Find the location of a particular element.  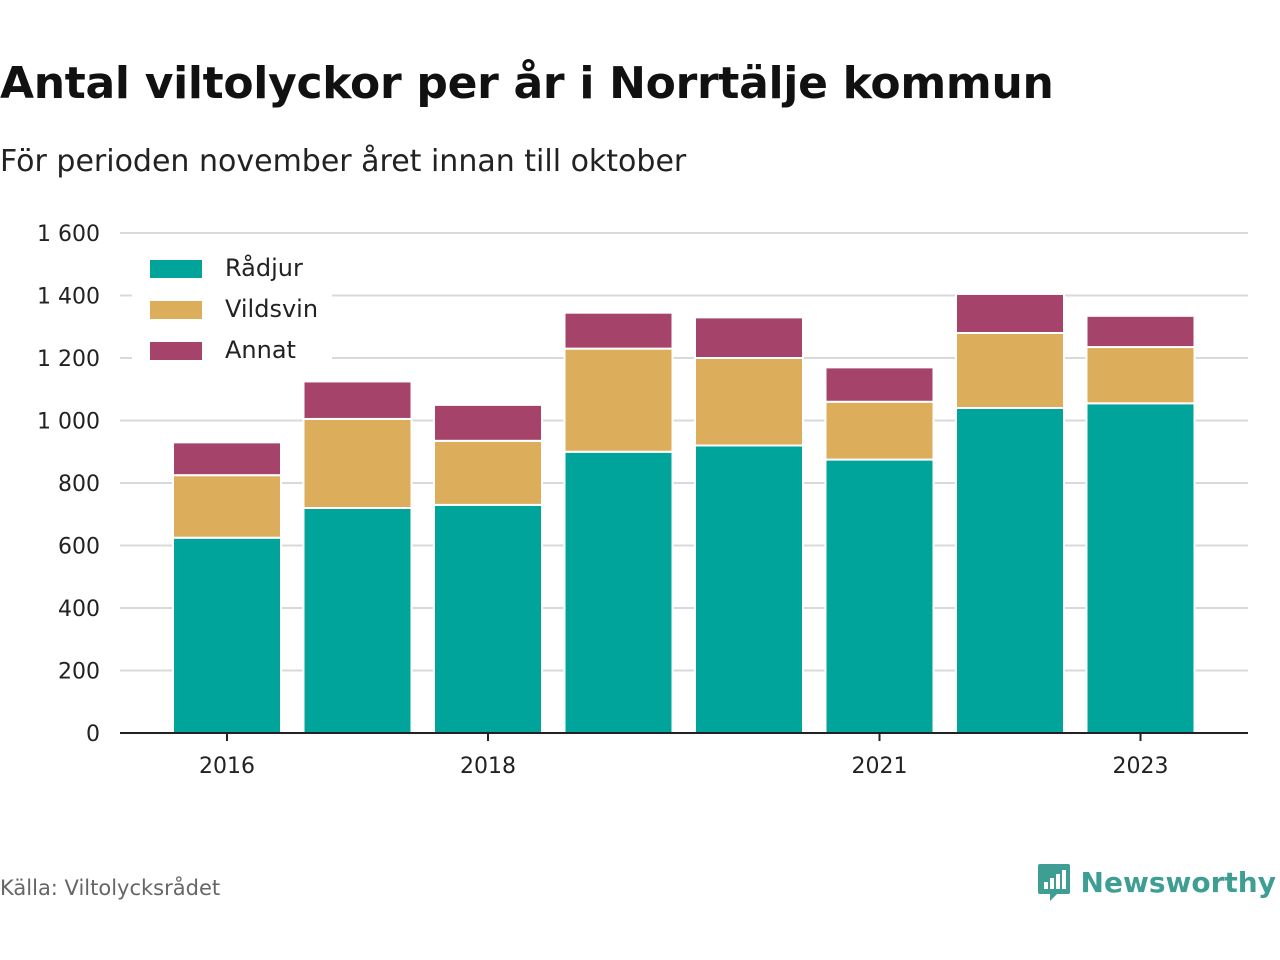

bar-segment-annat-2019 is located at coordinates (618, 330).